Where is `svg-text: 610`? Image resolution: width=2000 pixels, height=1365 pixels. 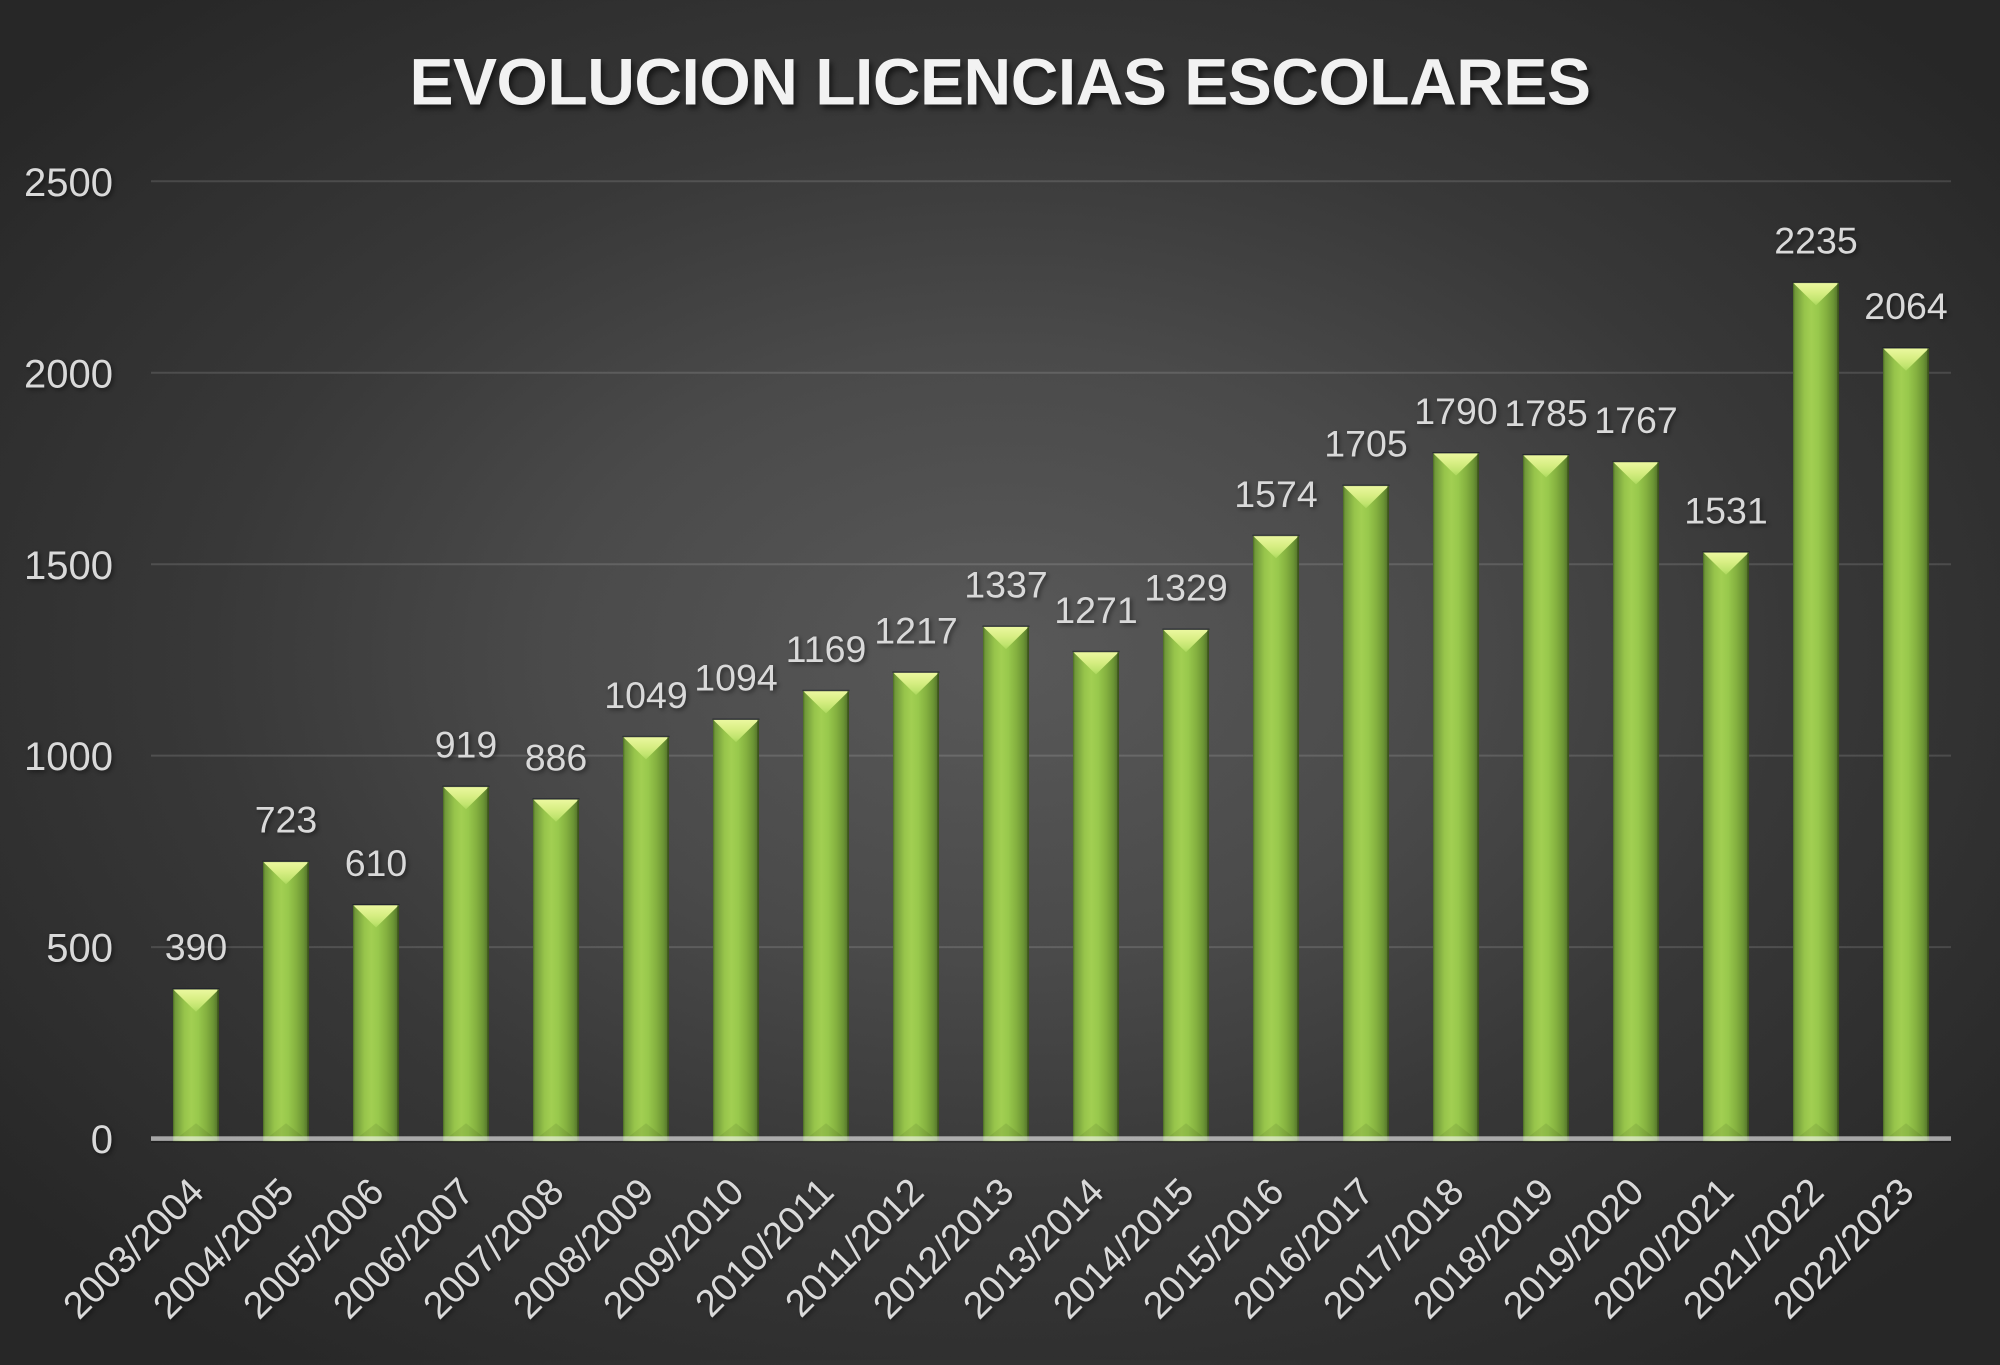 svg-text: 610 is located at coordinates (376, 863).